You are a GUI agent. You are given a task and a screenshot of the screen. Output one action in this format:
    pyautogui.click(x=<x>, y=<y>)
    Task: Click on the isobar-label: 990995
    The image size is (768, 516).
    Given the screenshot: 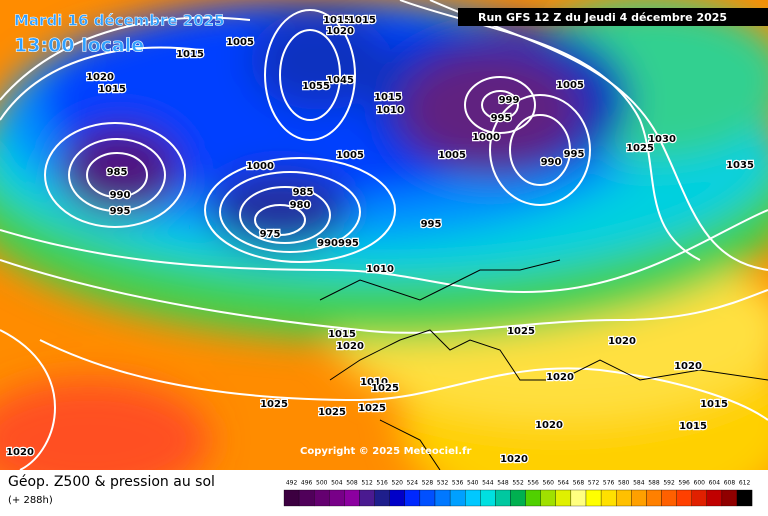 What is the action you would take?
    pyautogui.click(x=338, y=243)
    